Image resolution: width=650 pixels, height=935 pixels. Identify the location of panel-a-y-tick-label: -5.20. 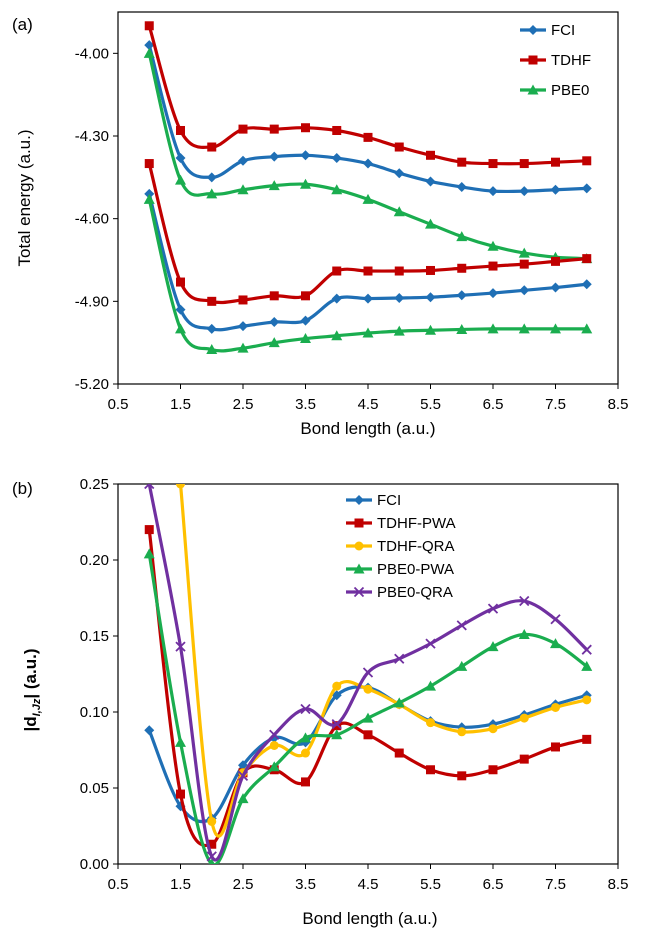
(92, 384).